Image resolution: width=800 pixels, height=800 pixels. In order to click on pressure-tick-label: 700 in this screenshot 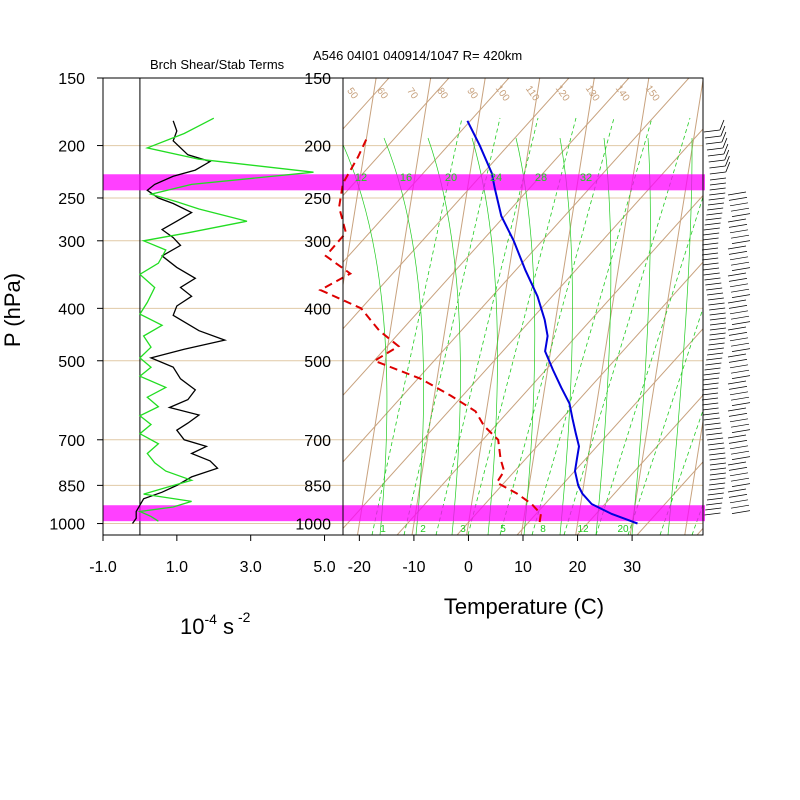, I will do `click(71, 441)`.